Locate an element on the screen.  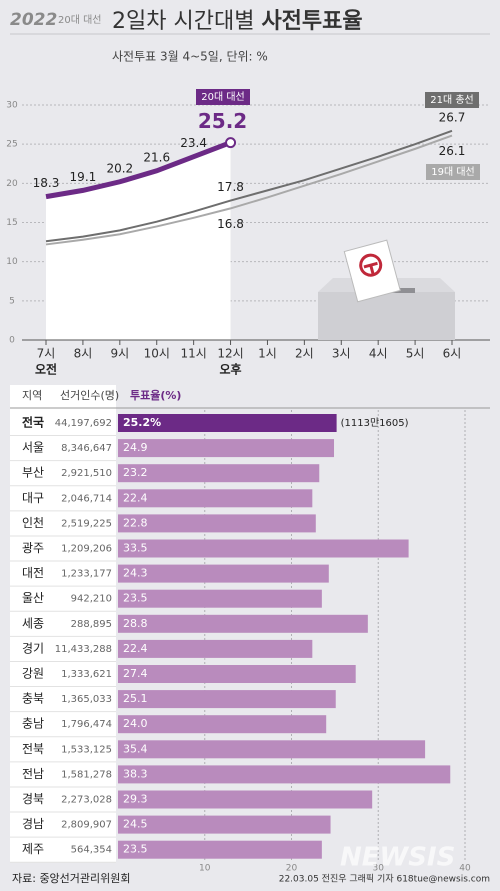
y-tick-label: 10 is located at coordinates (12, 262).